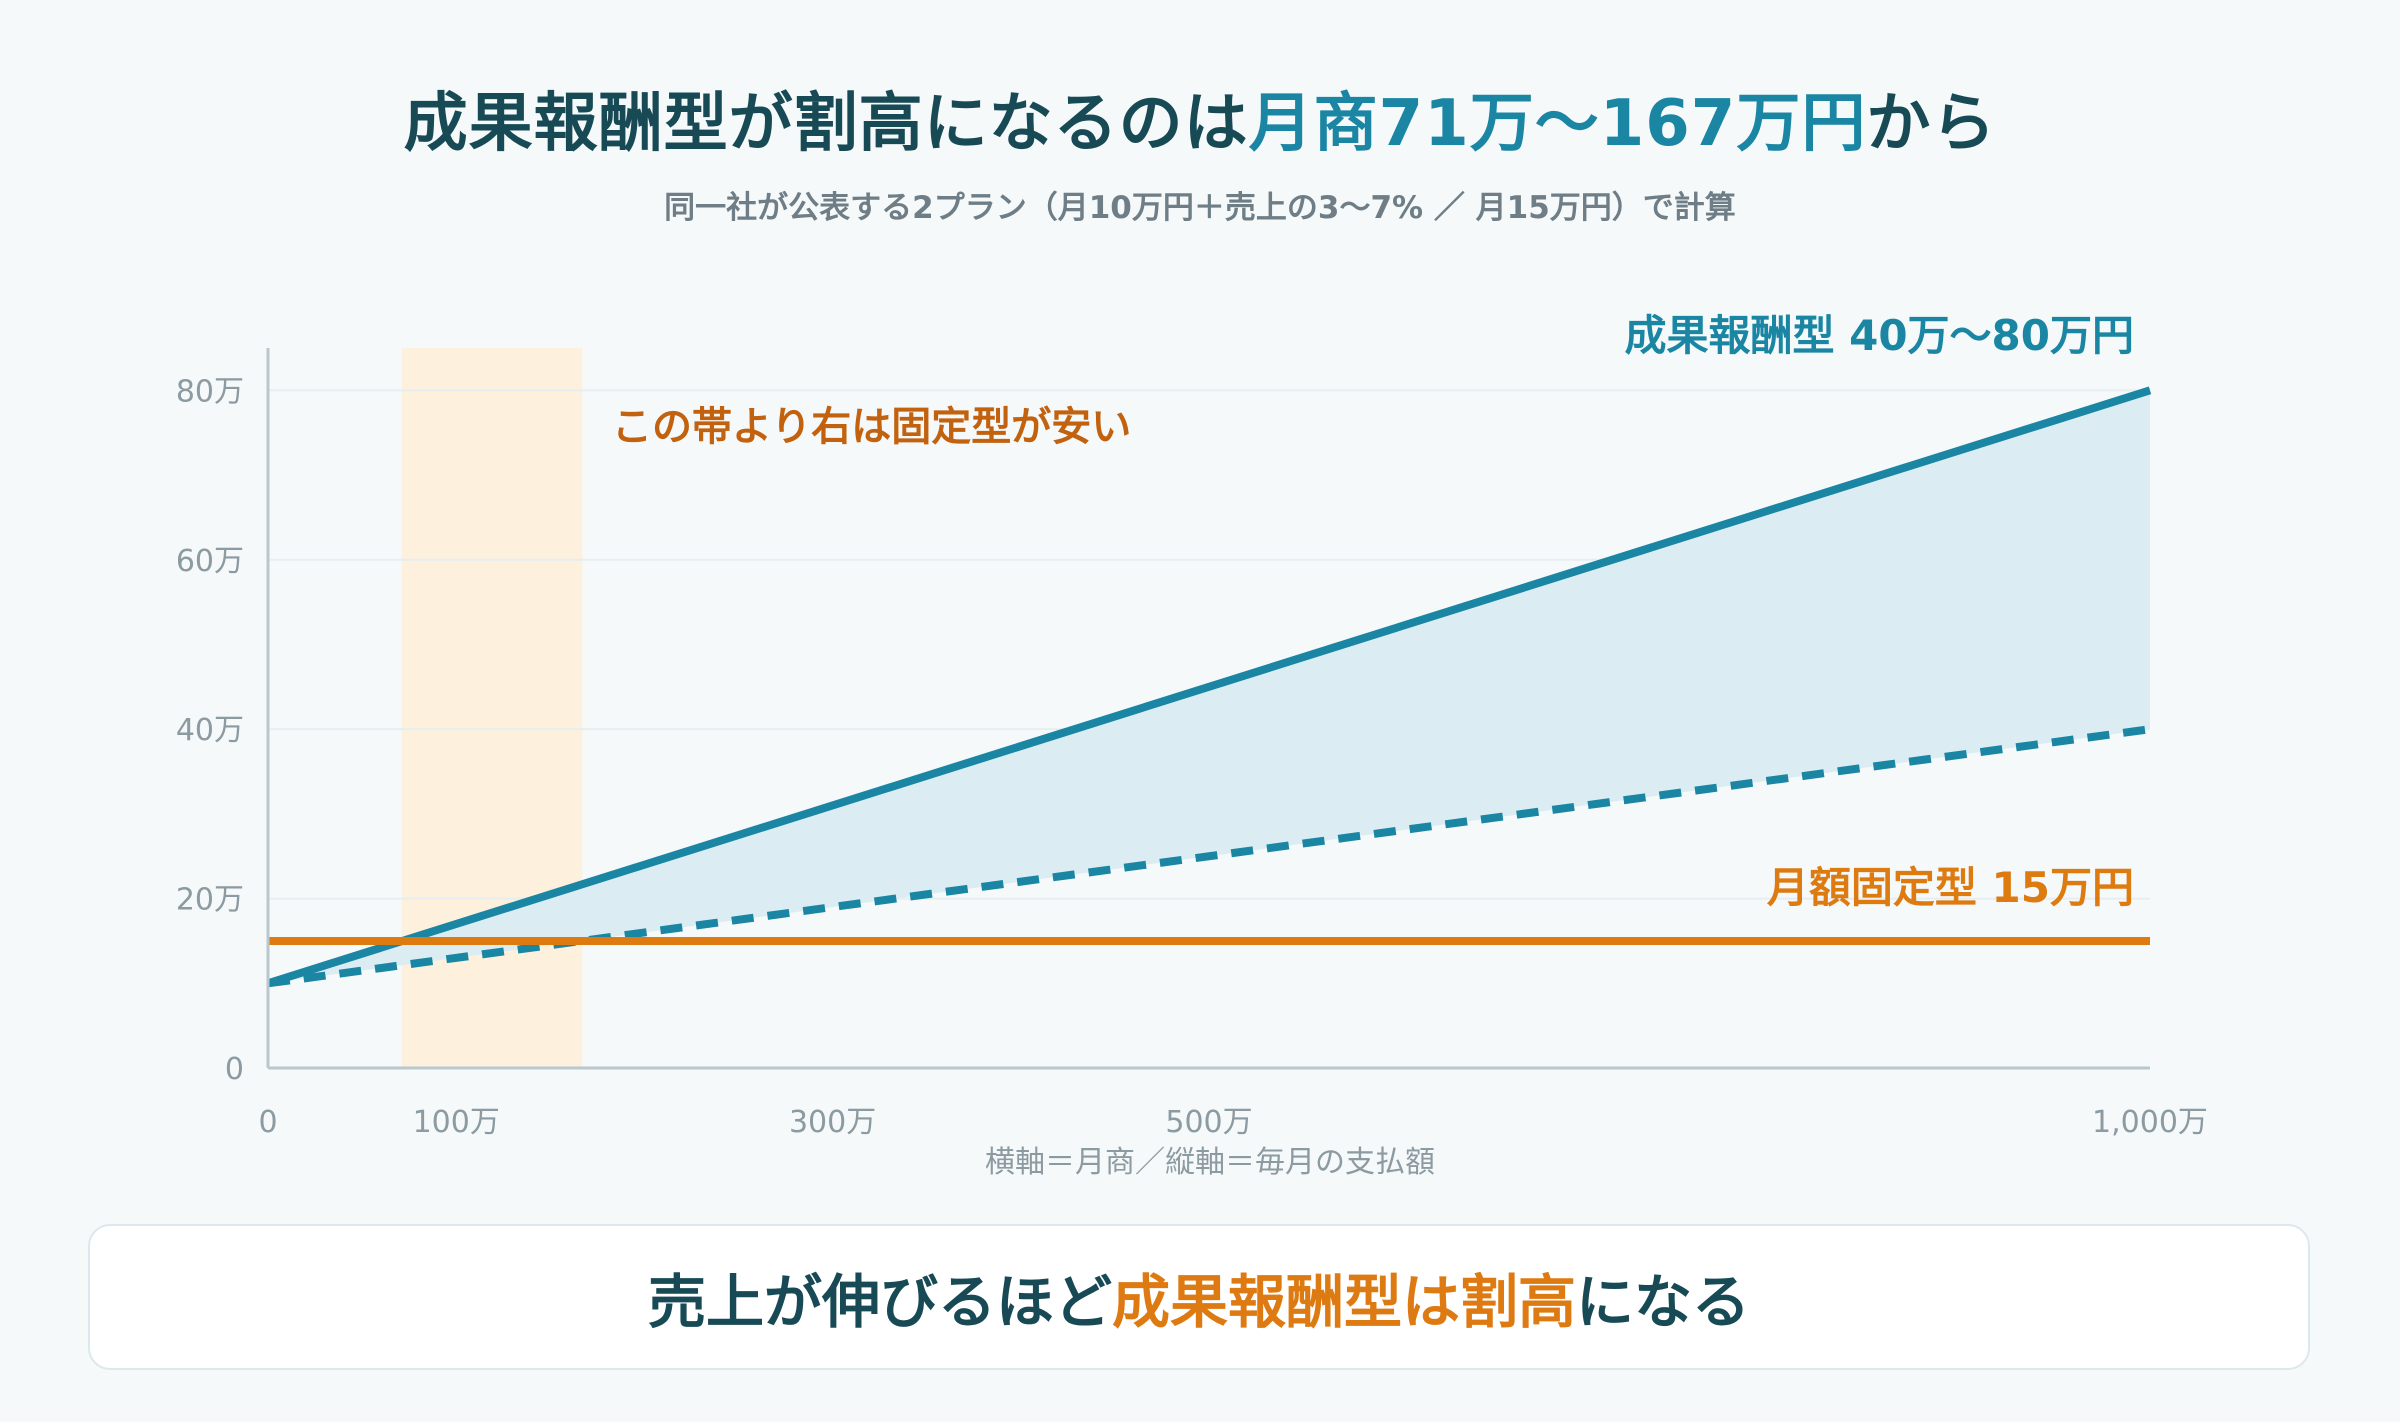 The height and width of the screenshot is (1422, 2400). What do you see at coordinates (1950, 887) in the screenshot?
I see `fixed-series-label: 月額固定型 15万円` at bounding box center [1950, 887].